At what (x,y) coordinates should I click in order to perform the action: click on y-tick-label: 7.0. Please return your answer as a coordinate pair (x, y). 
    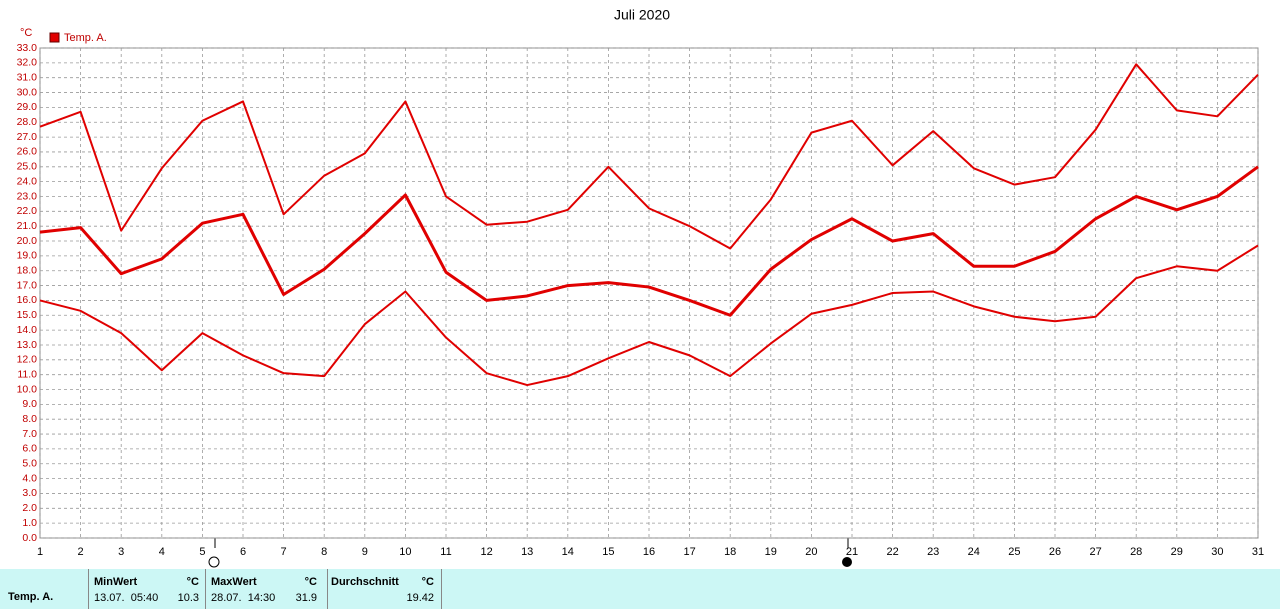
    Looking at the image, I should click on (29, 434).